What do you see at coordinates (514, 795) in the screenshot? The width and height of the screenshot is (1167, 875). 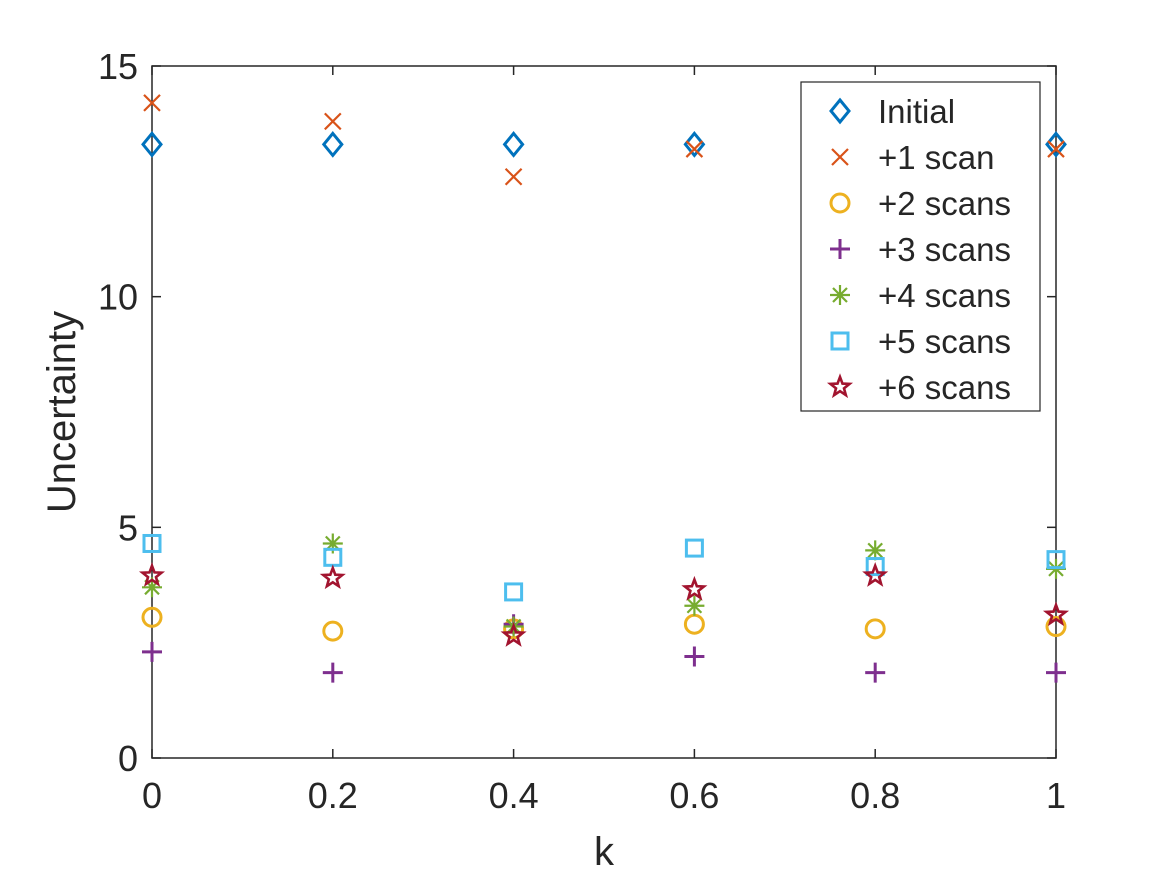 I see `x-tick-label: 0.4` at bounding box center [514, 795].